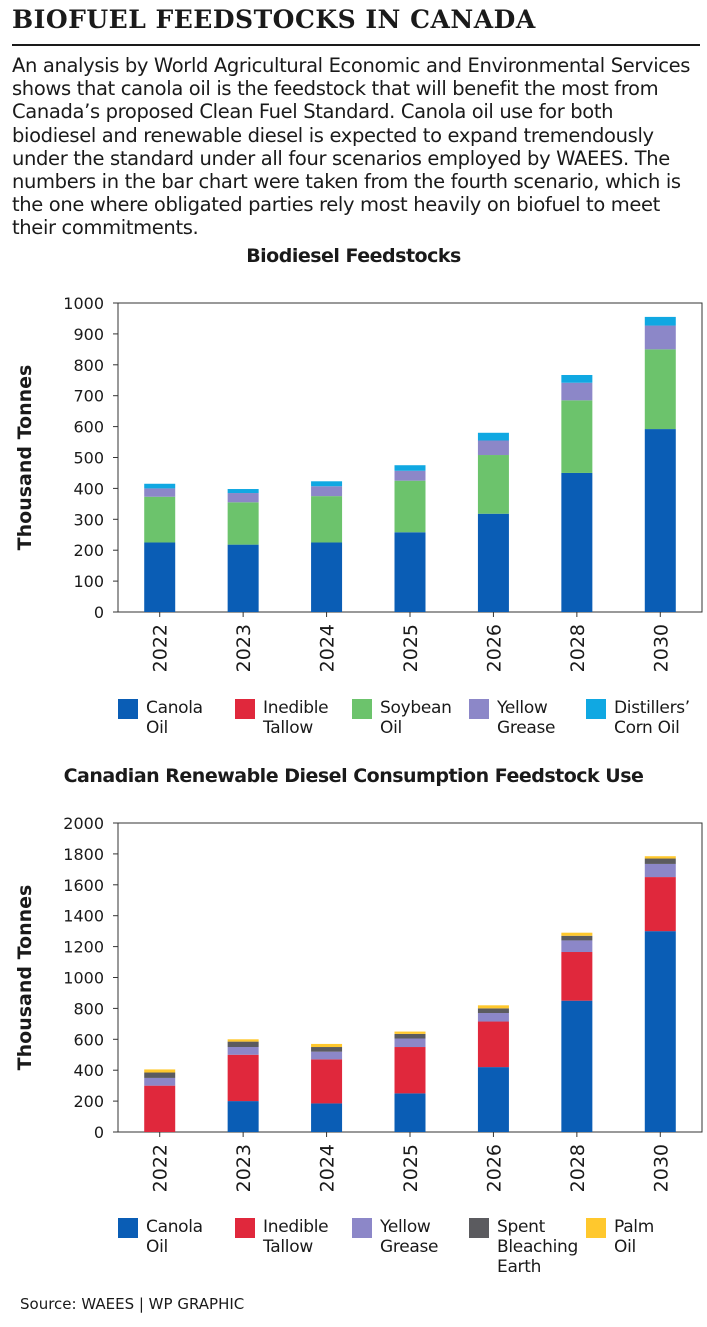  I want to click on legend-item: Palm Oil, so click(644, 1247).